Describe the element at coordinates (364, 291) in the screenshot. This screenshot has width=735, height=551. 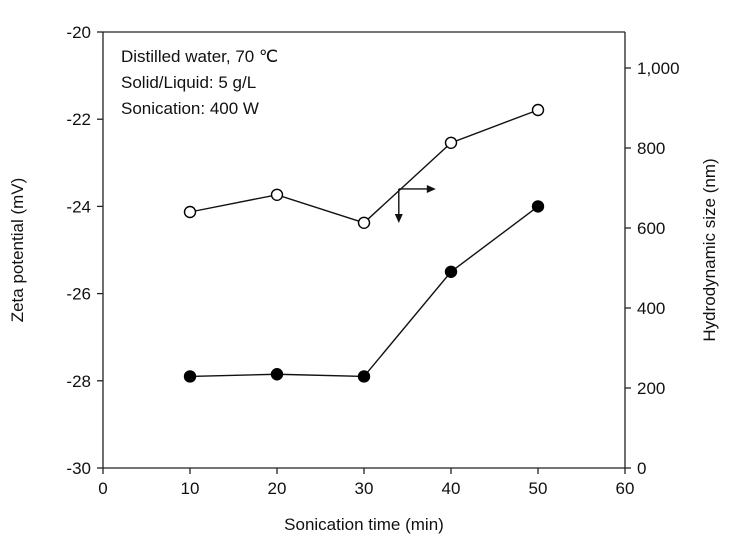
I see `zeta-potential-line` at that location.